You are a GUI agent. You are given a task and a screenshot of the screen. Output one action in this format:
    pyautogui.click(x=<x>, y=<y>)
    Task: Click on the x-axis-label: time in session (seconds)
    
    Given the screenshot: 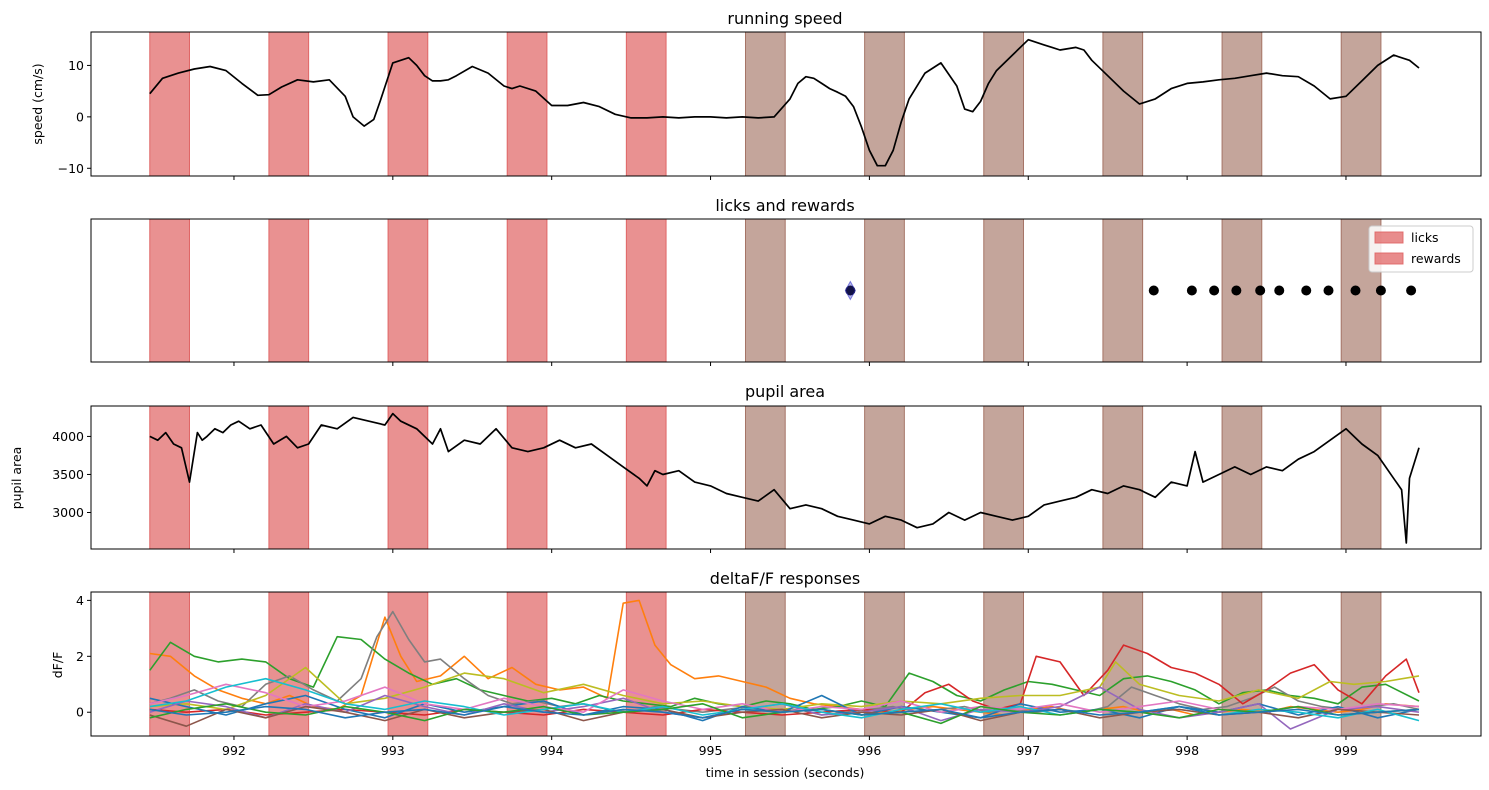 What is the action you would take?
    pyautogui.click(x=785, y=772)
    